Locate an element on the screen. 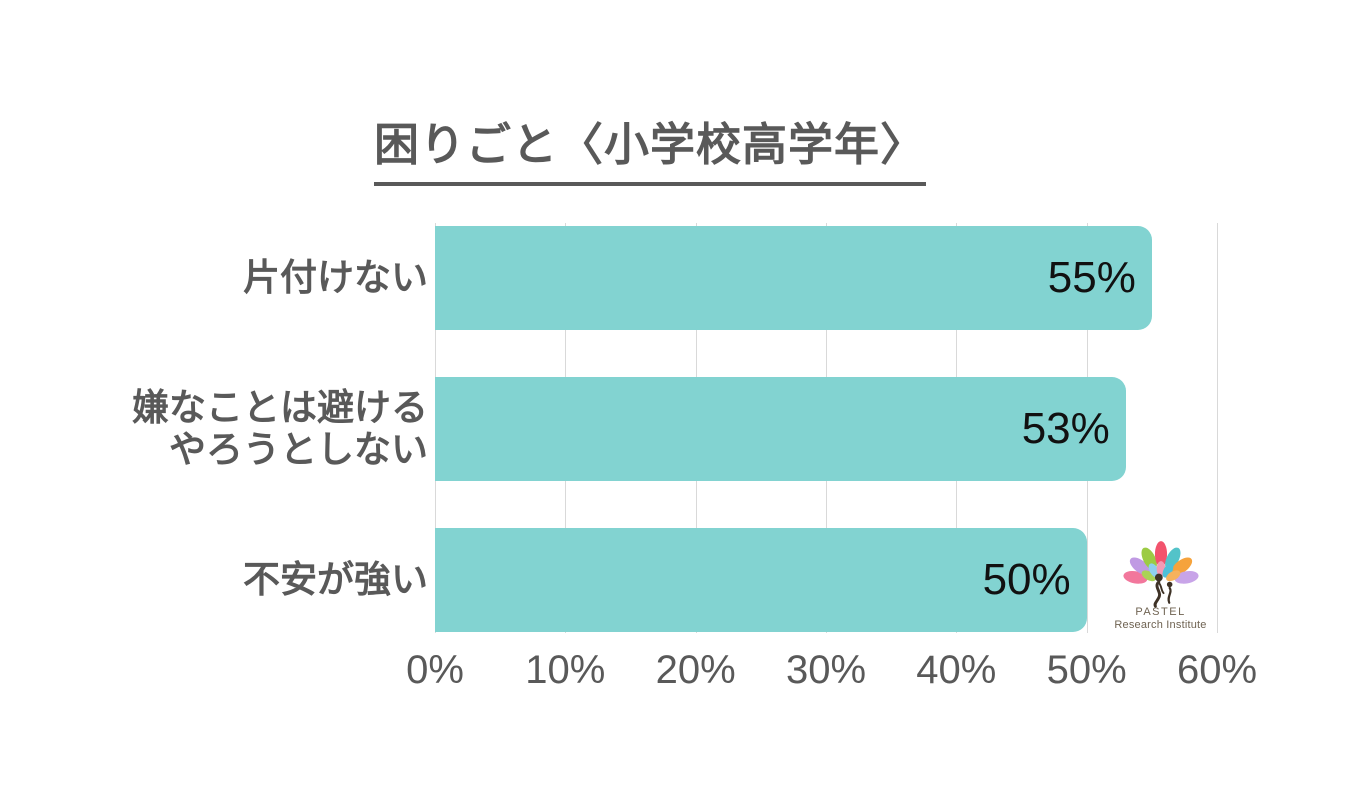 The width and height of the screenshot is (1366, 800). logo-flower-icon is located at coordinates (1160, 574).